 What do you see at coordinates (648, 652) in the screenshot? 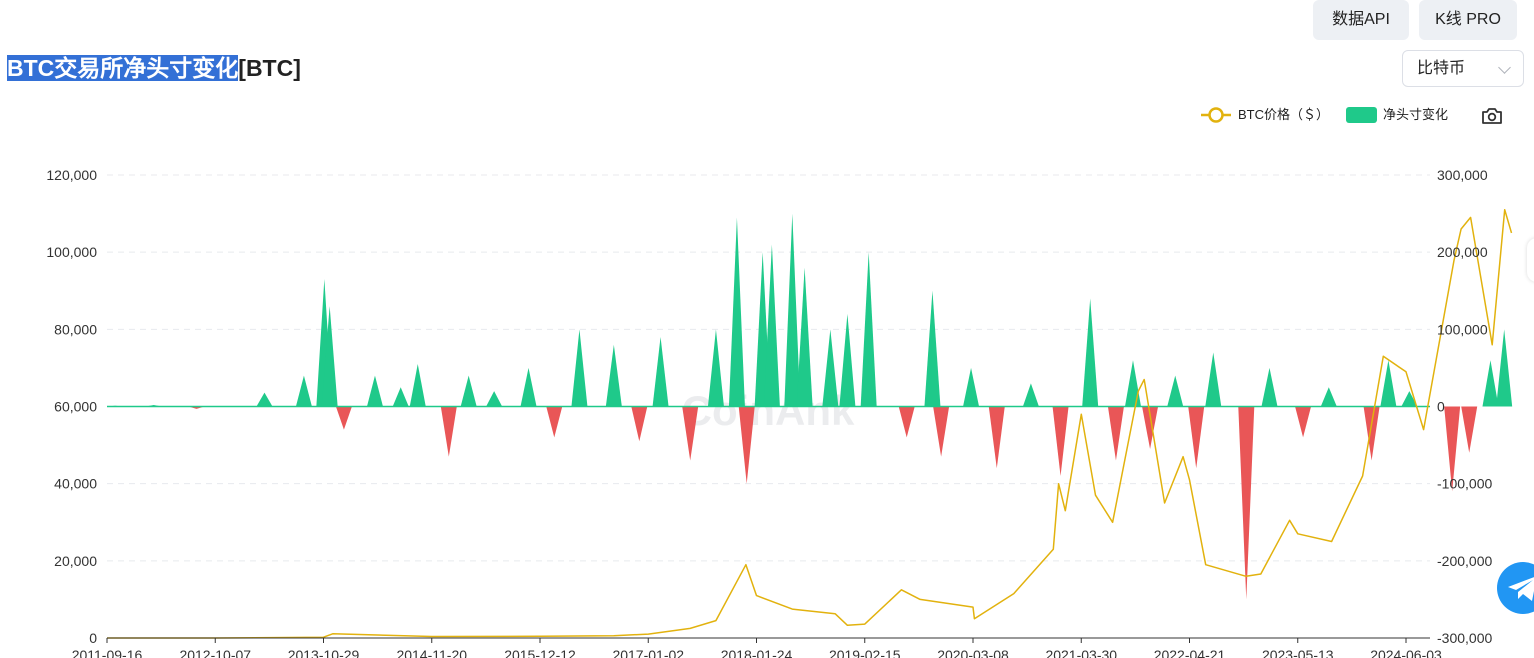
I see `x-axis-tick-label: 2017-01-02` at bounding box center [648, 652].